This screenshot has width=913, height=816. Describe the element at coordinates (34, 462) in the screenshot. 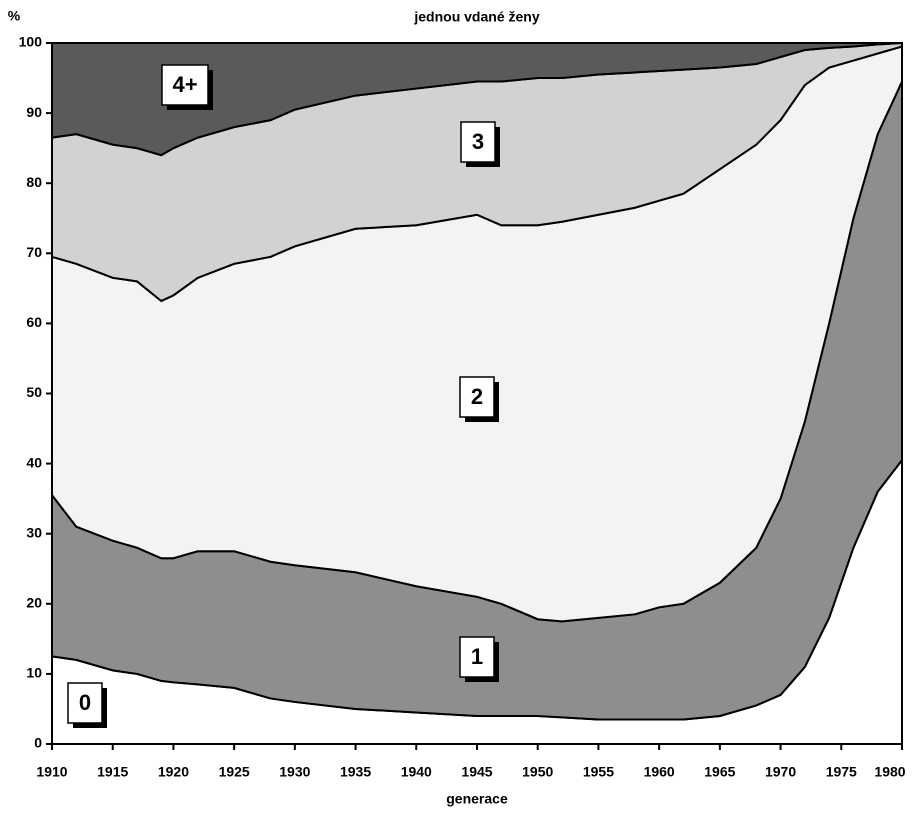

I see `y-tick-label: 40` at that location.